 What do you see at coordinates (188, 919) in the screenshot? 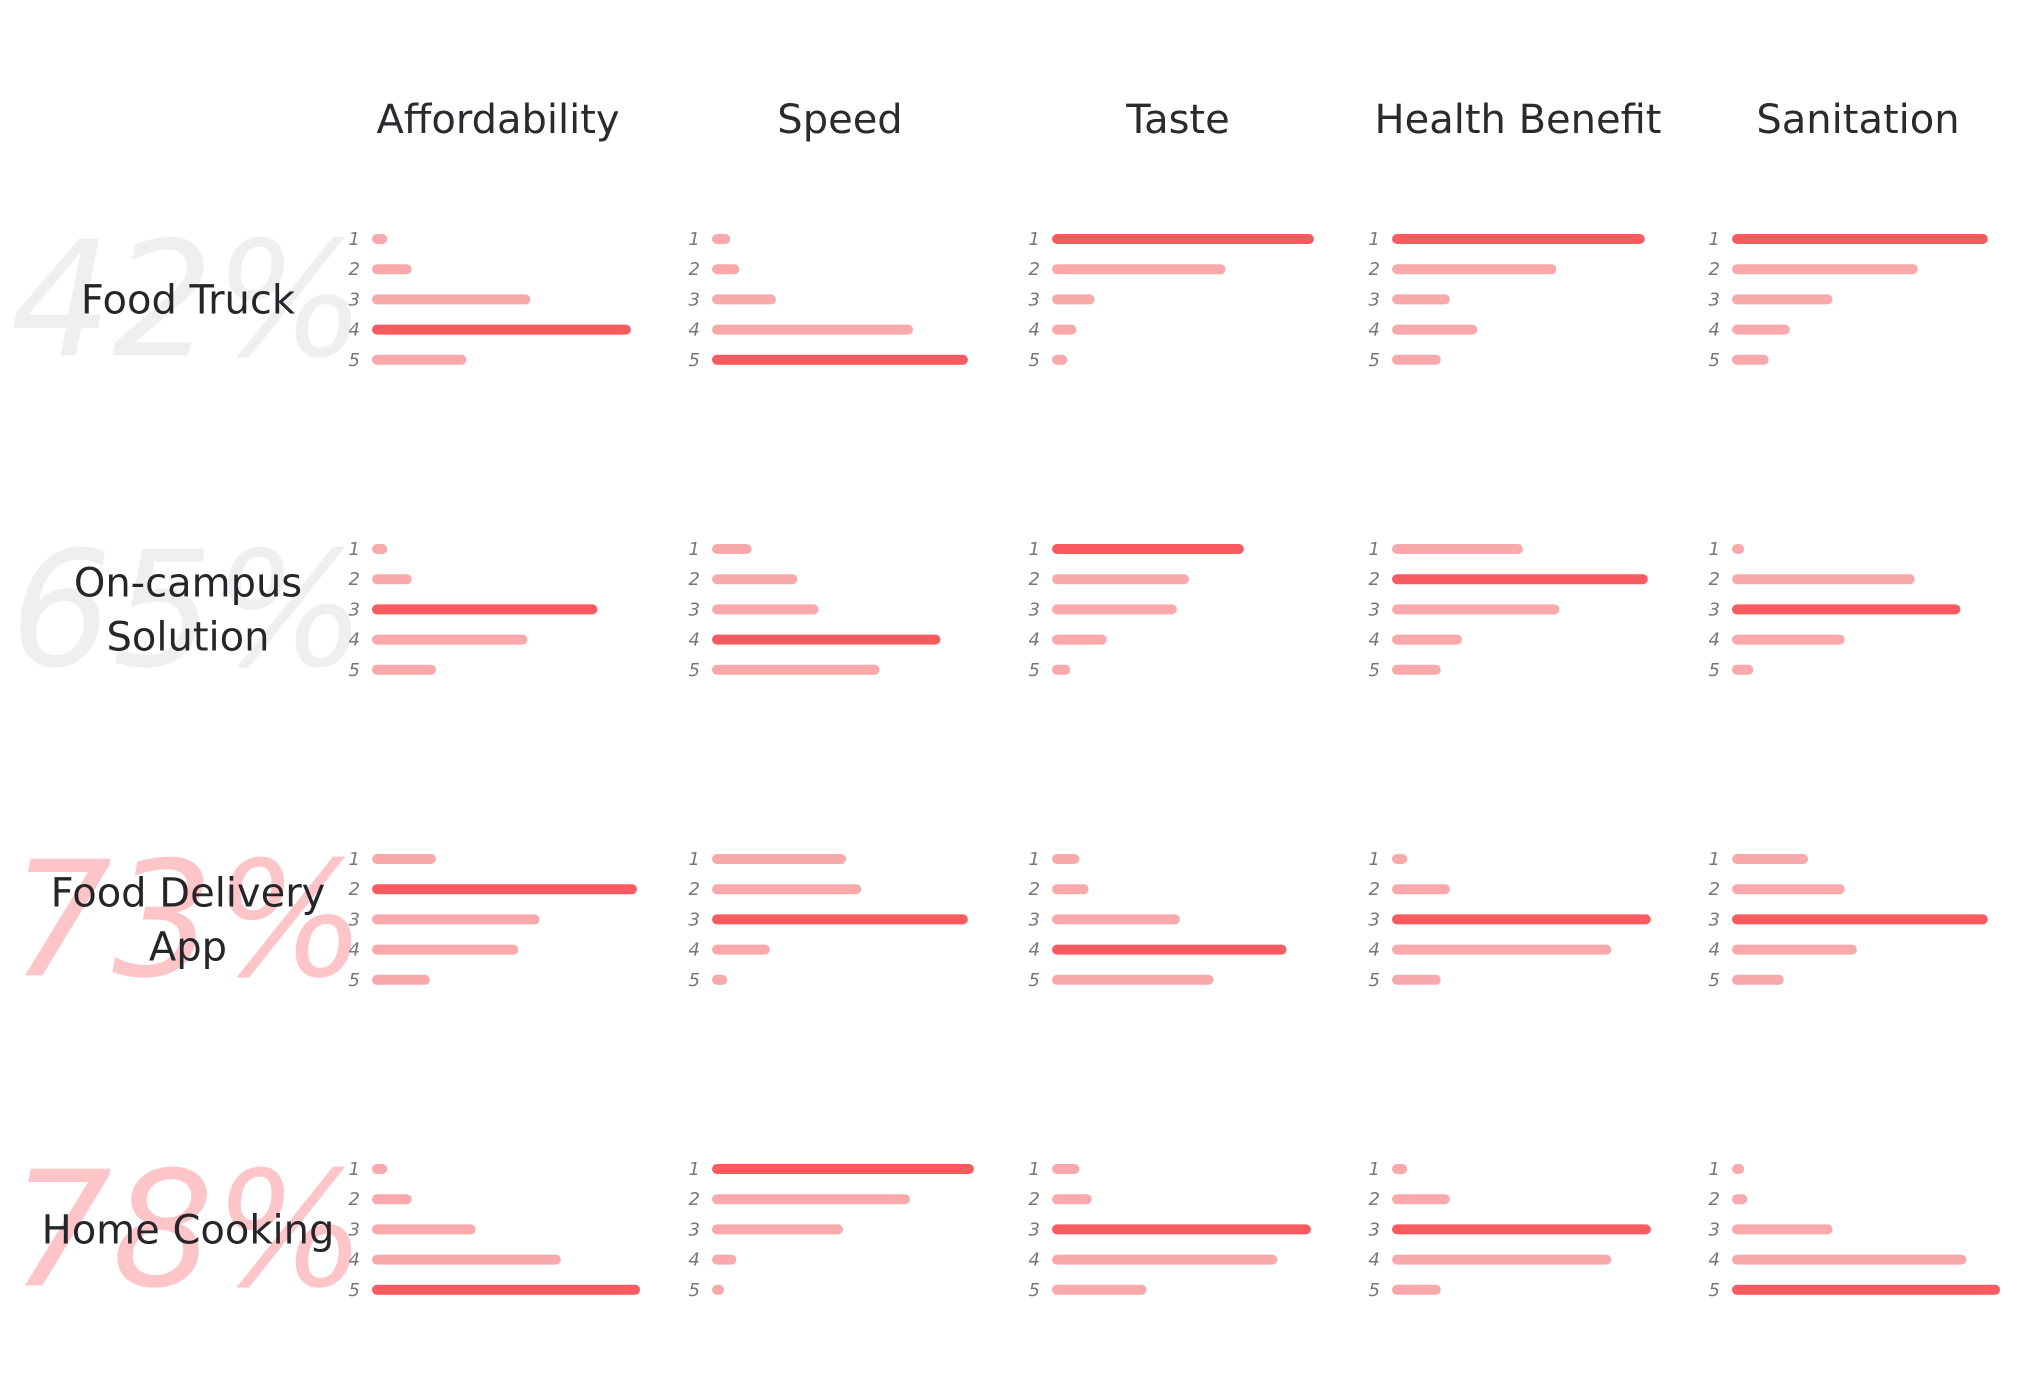
I see `big-percent-label: 73%` at bounding box center [188, 919].